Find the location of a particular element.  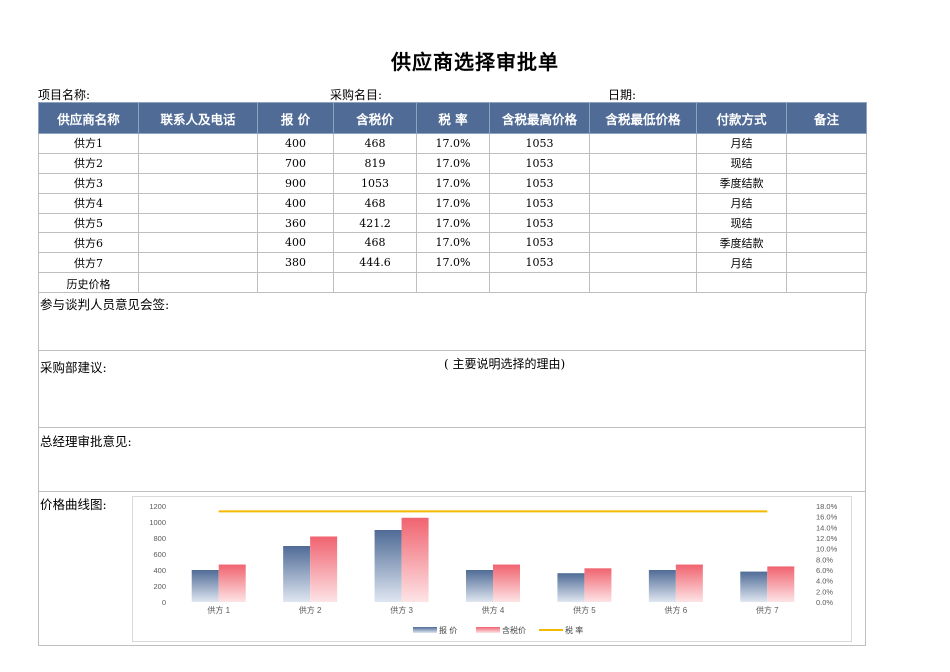

table-cell: 供方6 is located at coordinates (88, 243).